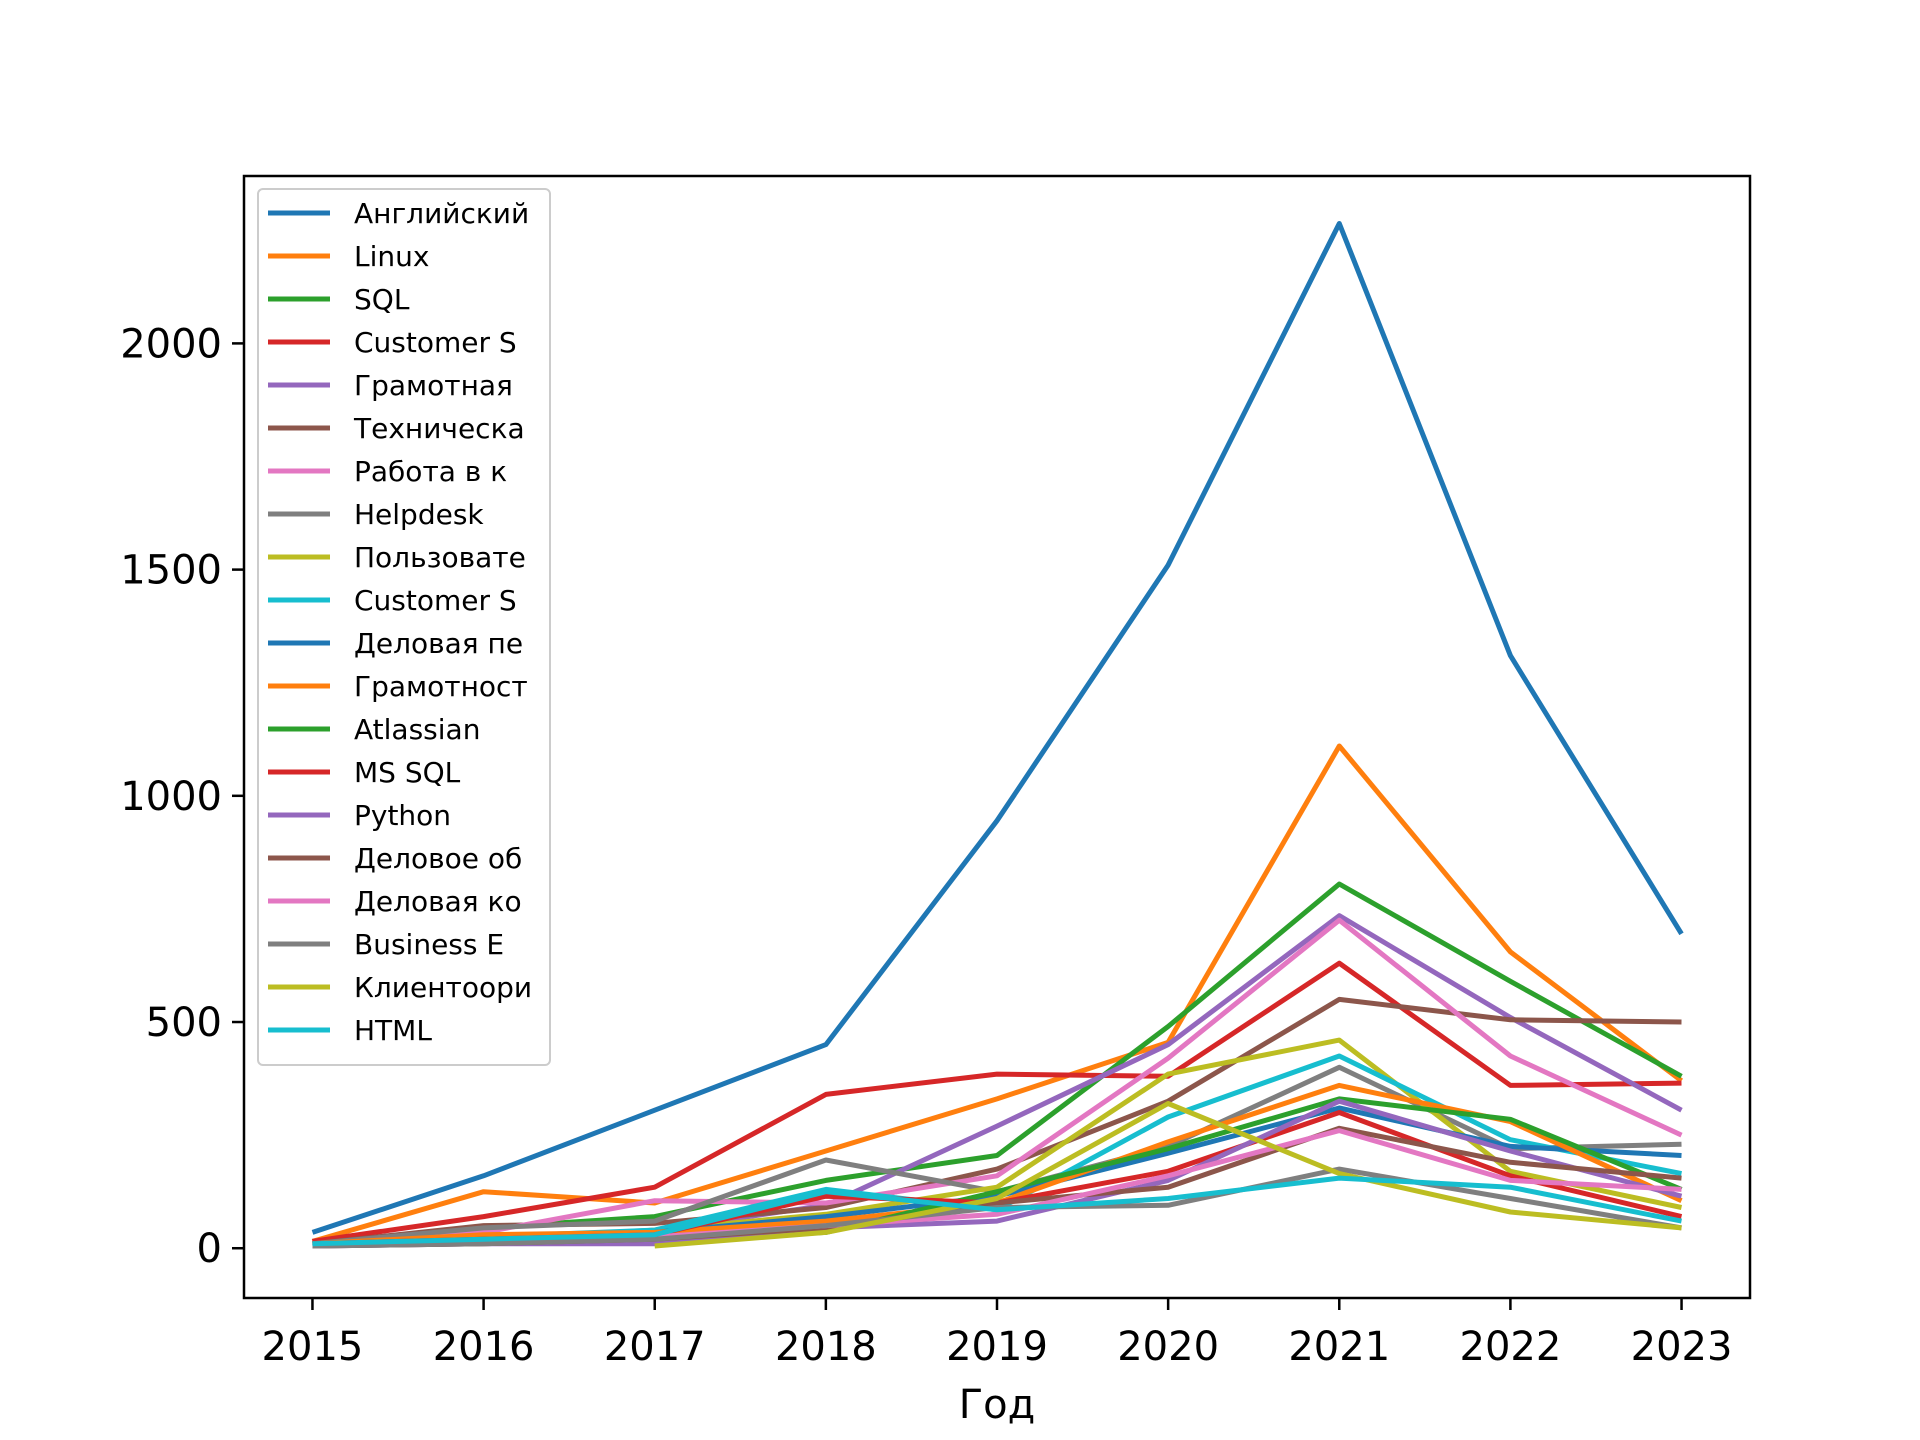  What do you see at coordinates (997, 1347) in the screenshot?
I see `x-tick-label: 2019` at bounding box center [997, 1347].